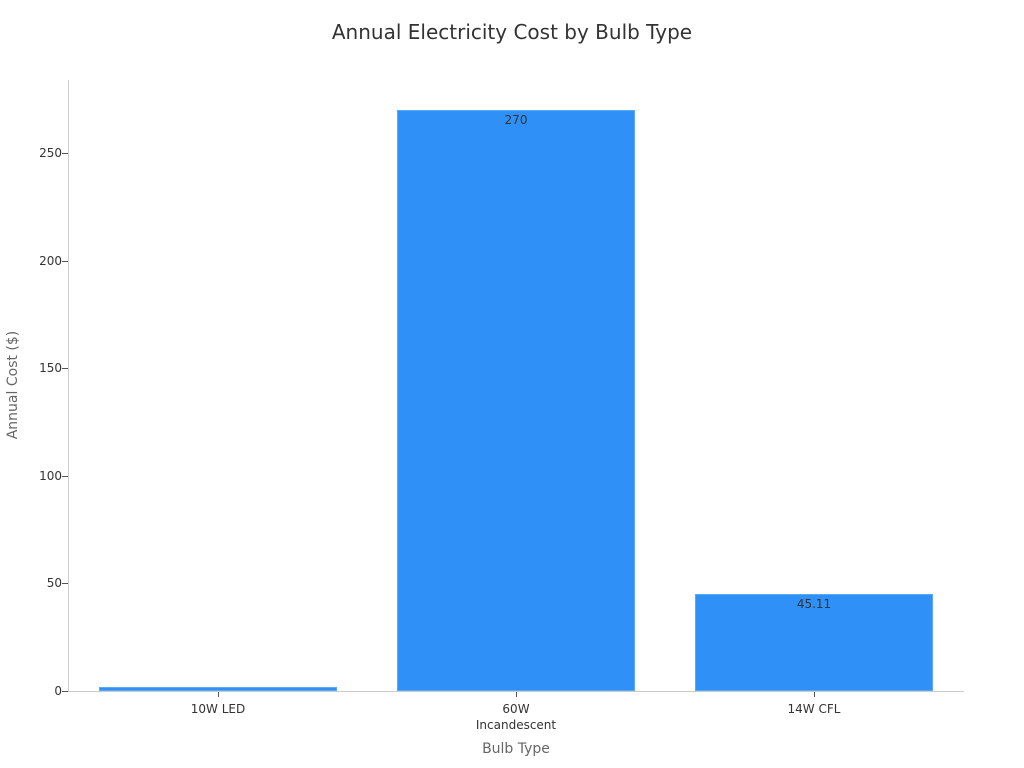 This screenshot has height=768, width=1024. Describe the element at coordinates (516, 749) in the screenshot. I see `x-axis-label: Bulb Type` at that location.